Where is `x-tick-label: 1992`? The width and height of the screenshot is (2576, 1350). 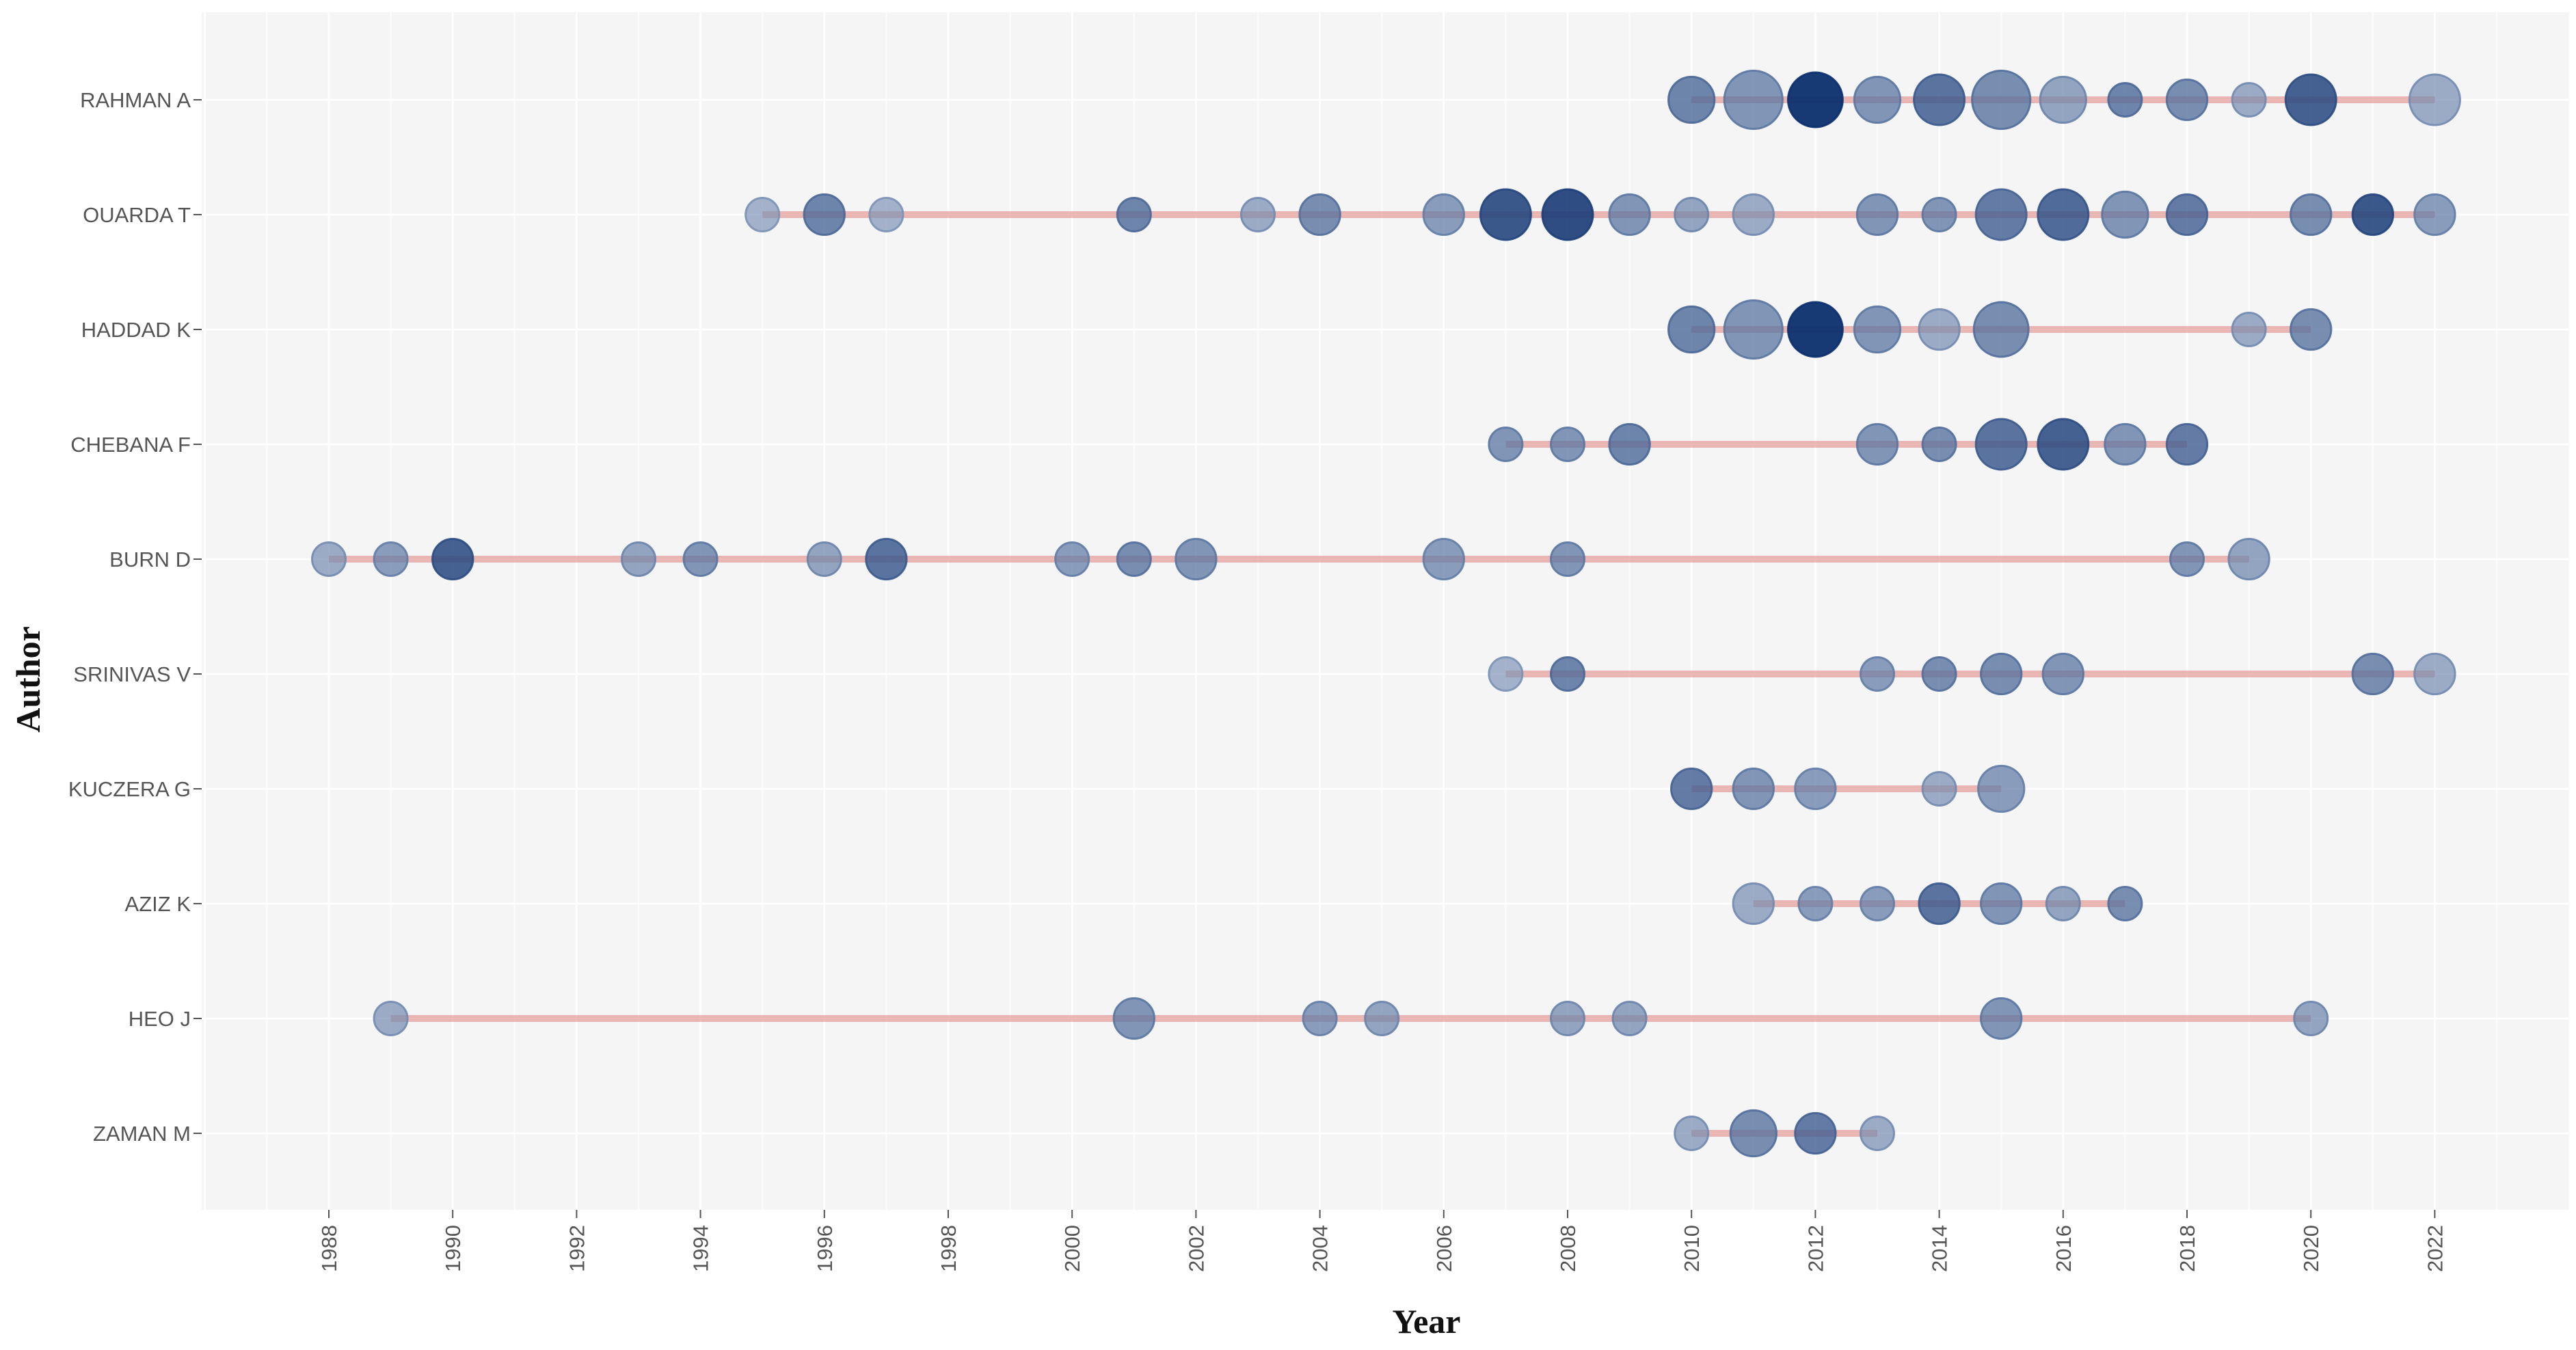 x-tick-label: 1992 is located at coordinates (577, 1248).